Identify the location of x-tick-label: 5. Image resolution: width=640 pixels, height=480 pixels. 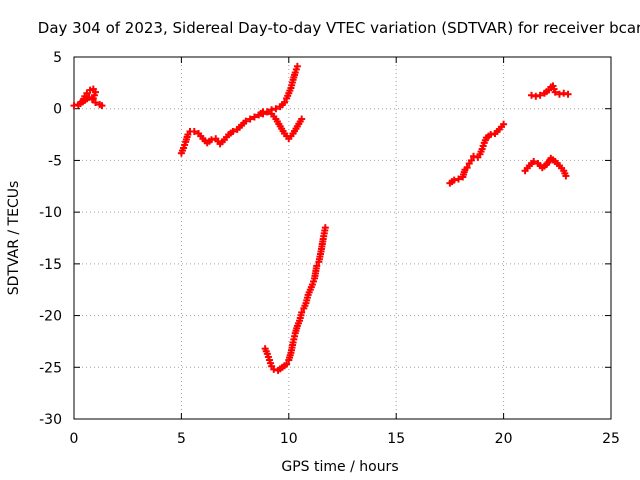
(181, 439).